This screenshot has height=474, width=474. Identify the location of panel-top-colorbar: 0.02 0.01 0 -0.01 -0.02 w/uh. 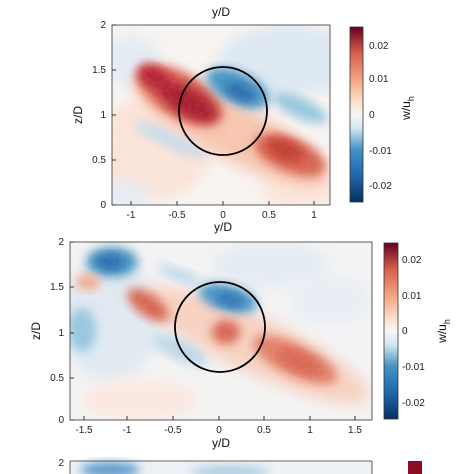
(382, 114).